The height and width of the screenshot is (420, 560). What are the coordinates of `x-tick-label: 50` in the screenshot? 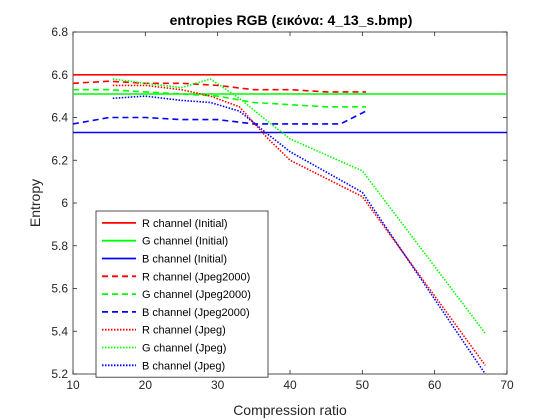 It's located at (363, 385).